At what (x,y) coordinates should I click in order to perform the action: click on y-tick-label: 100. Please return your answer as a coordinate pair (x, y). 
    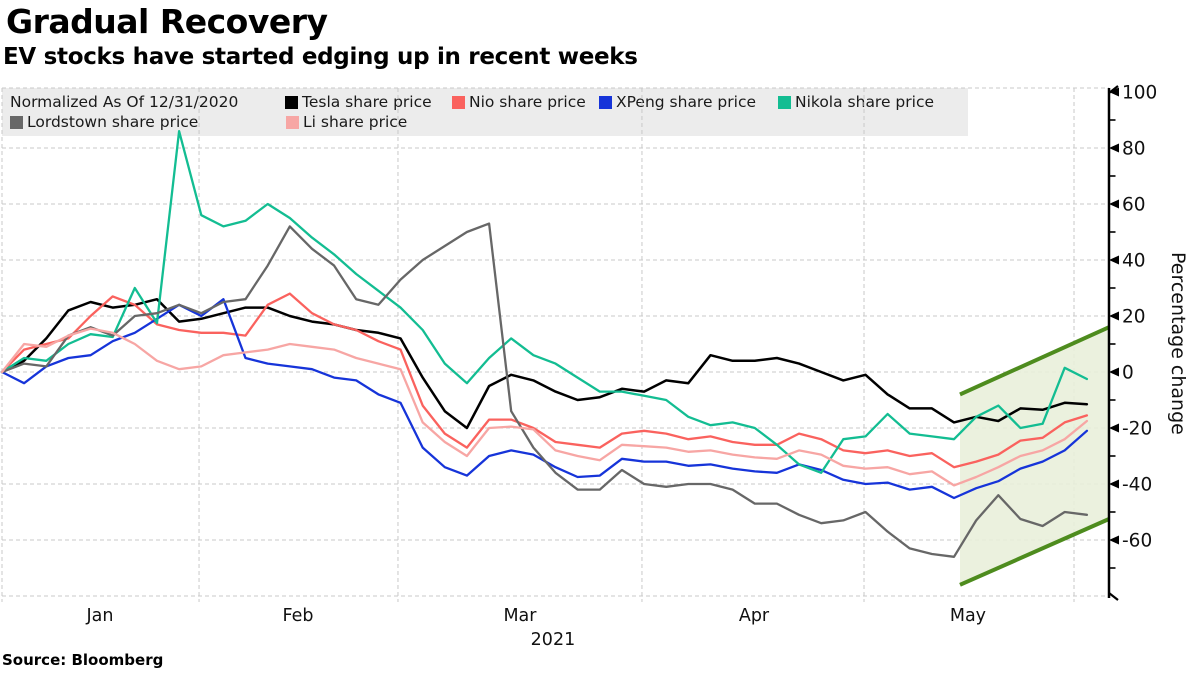
    Looking at the image, I should click on (1139, 93).